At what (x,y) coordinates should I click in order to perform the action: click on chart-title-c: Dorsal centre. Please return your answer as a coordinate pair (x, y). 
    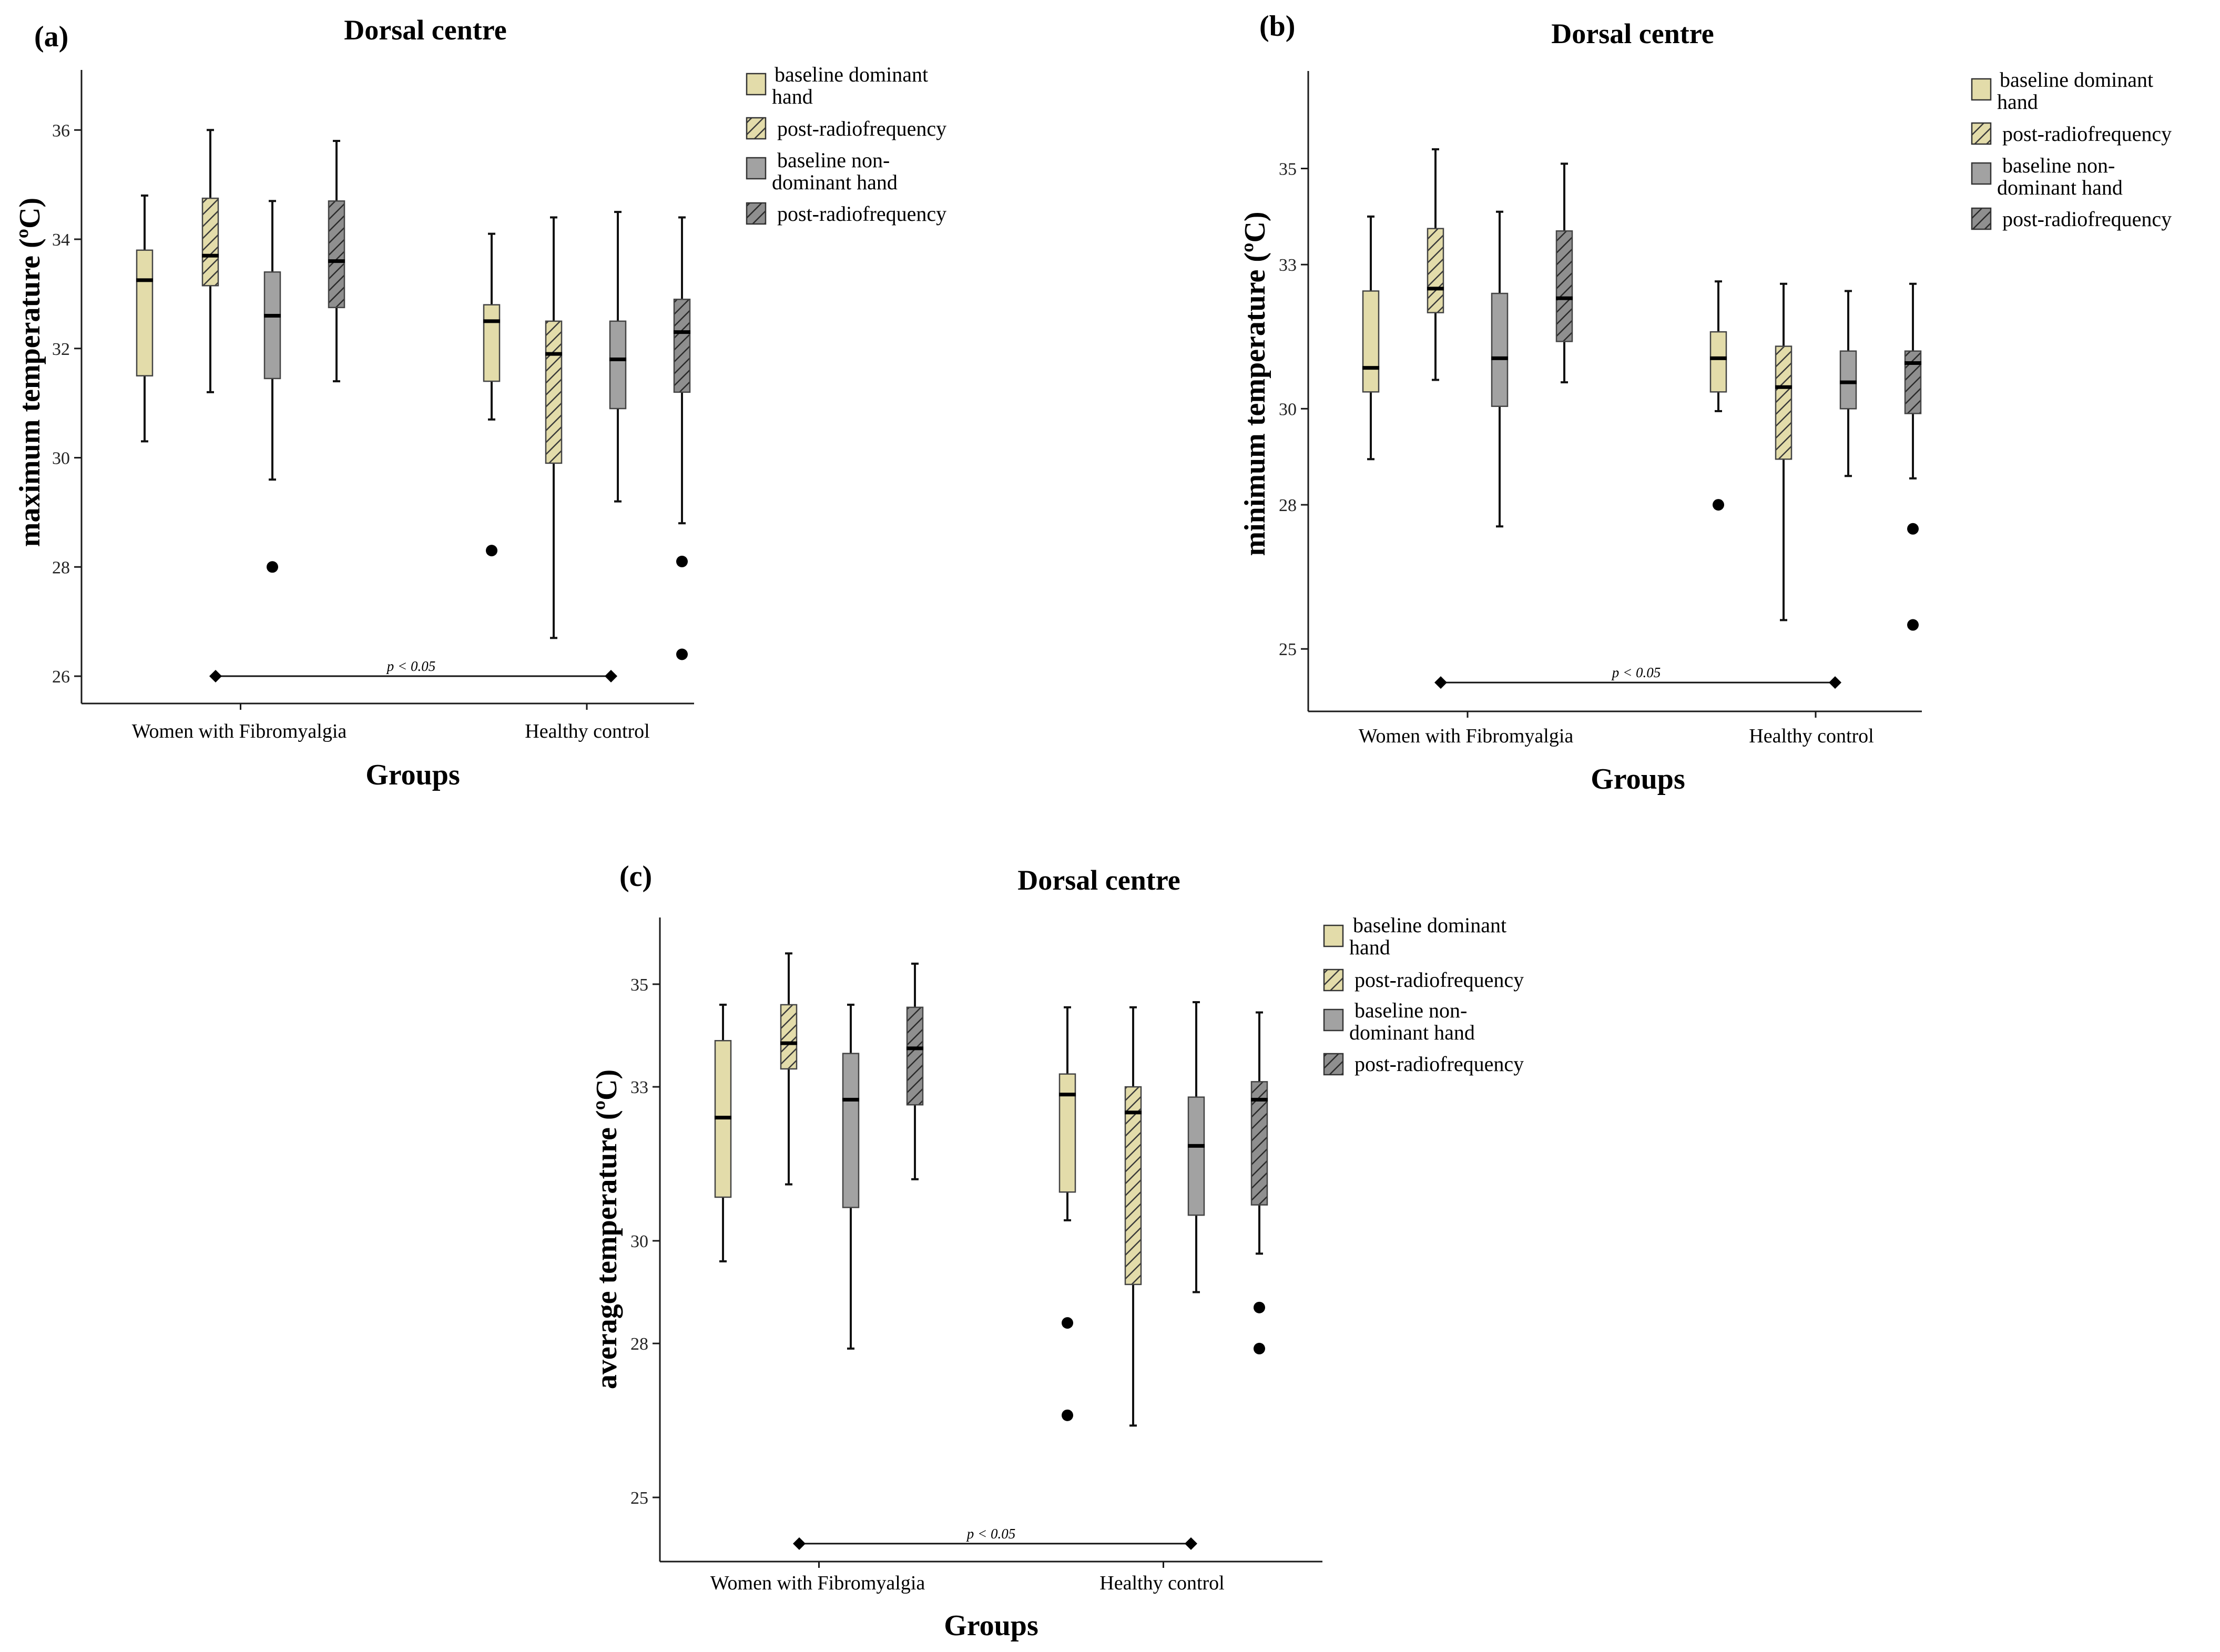
    Looking at the image, I should click on (1098, 880).